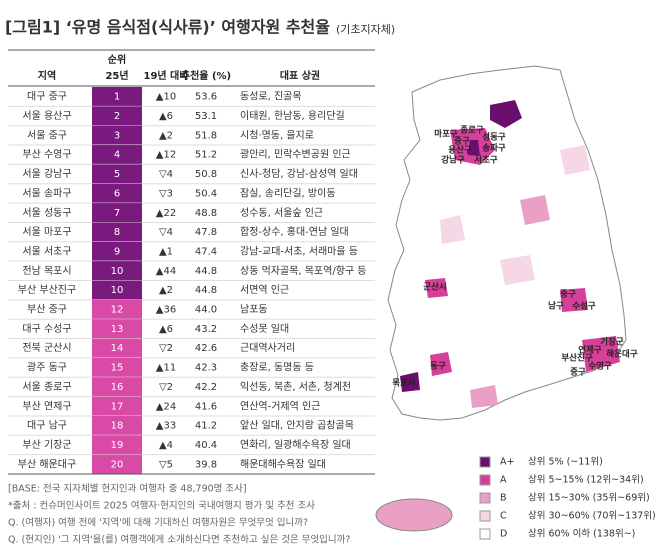 The height and width of the screenshot is (557, 658). Describe the element at coordinates (299, 251) in the screenshot. I see `cell: 강남-교대-서초, 서래마을 등` at that location.